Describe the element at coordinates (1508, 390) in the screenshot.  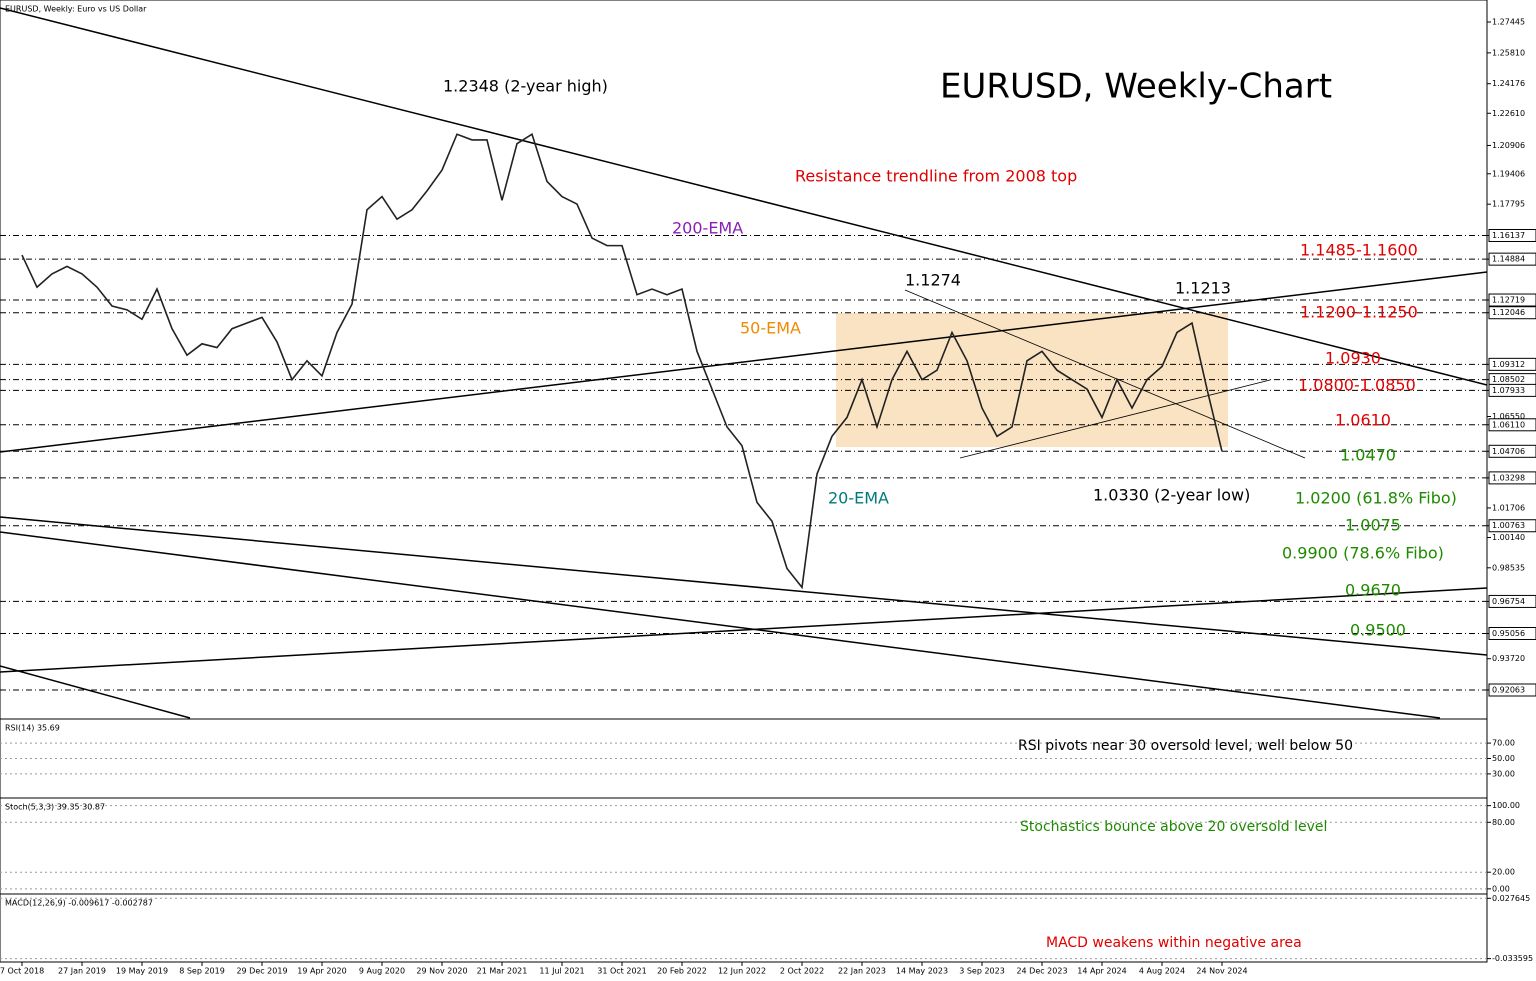
I see `y-tick-label: 1.07933` at that location.